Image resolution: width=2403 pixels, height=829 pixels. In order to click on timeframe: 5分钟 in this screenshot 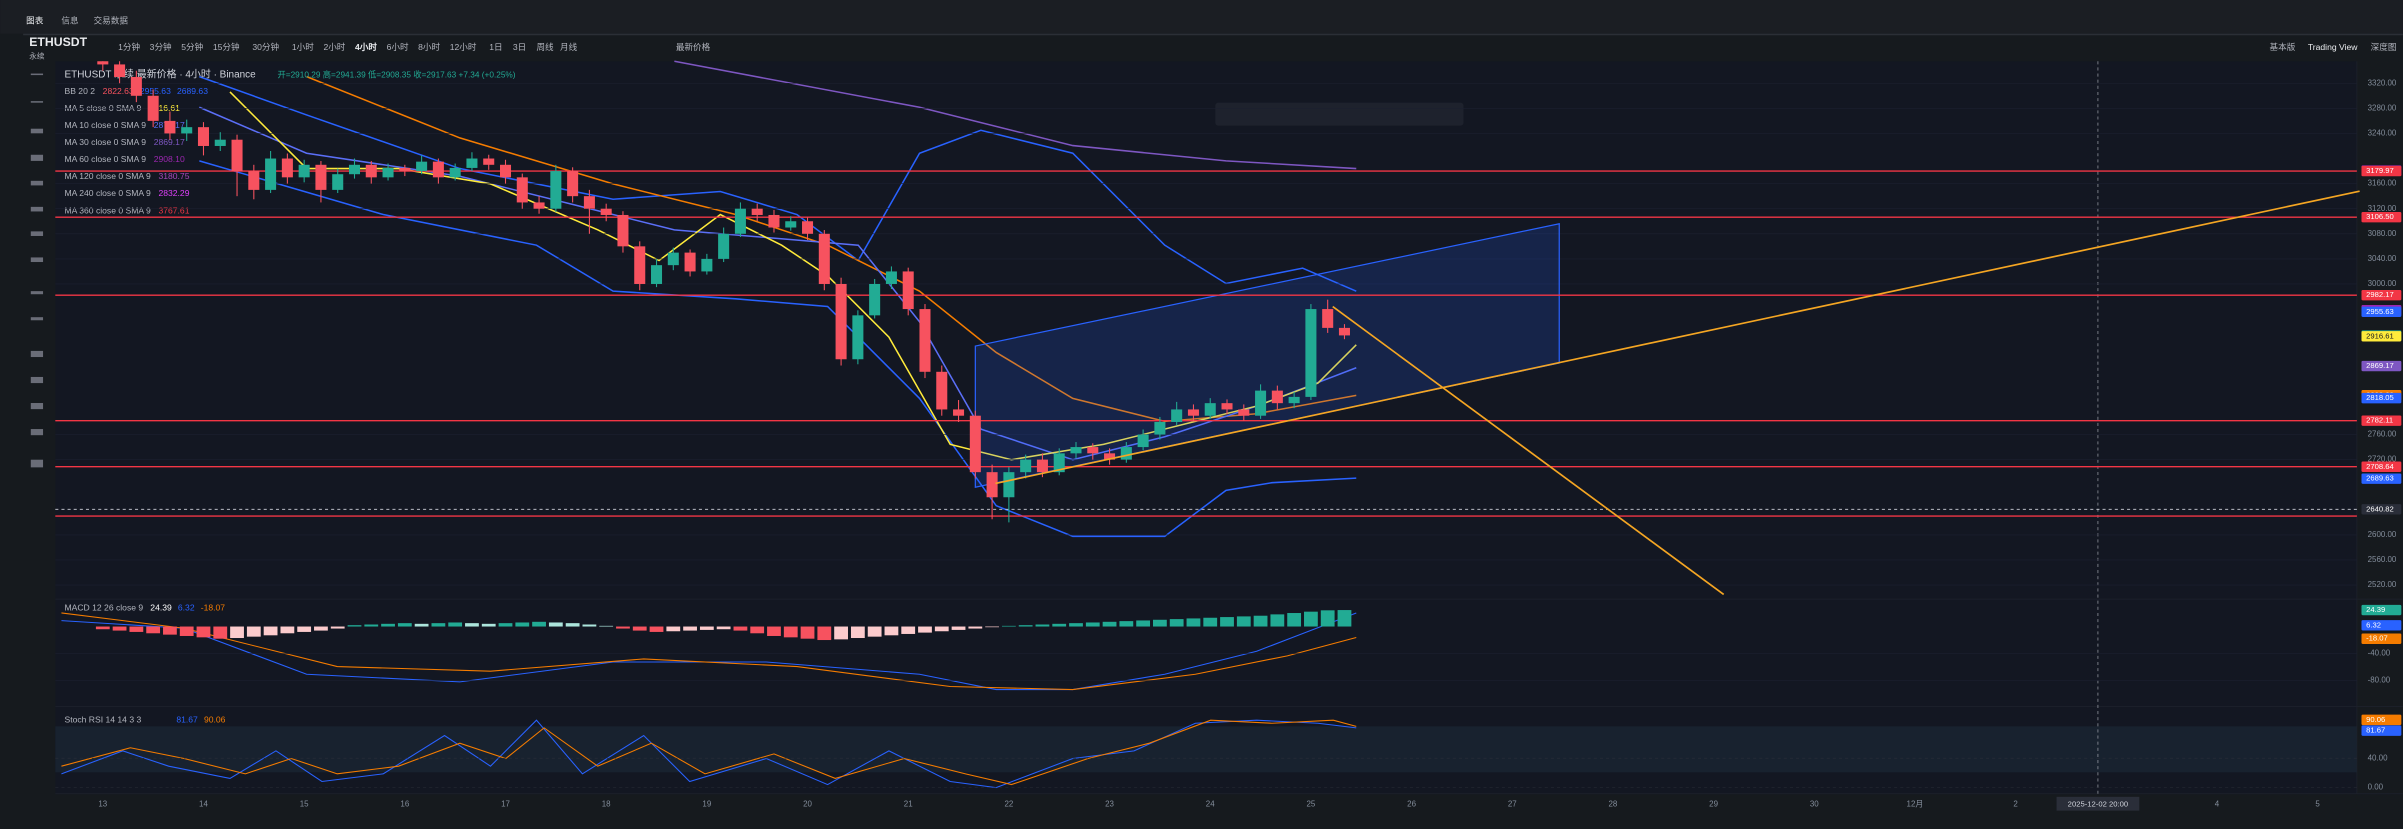, I will do `click(192, 46)`.